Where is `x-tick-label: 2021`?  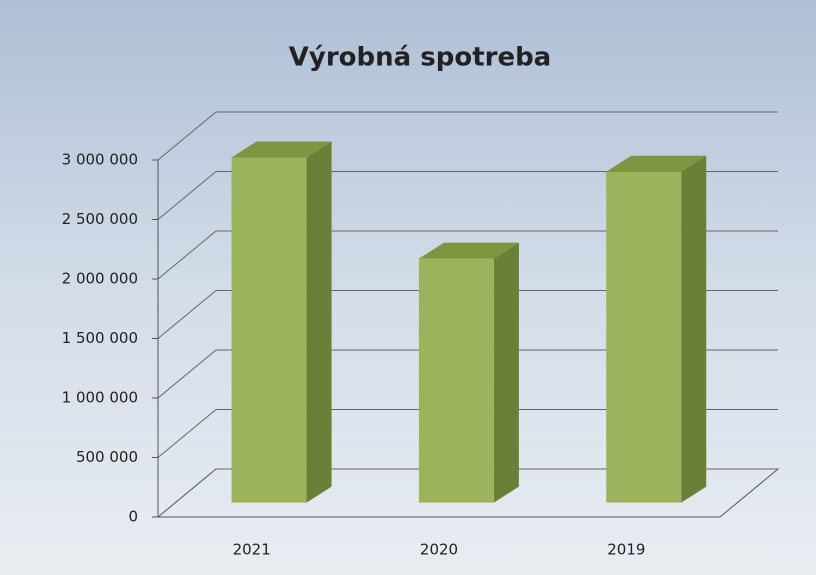
x-tick-label: 2021 is located at coordinates (252, 550).